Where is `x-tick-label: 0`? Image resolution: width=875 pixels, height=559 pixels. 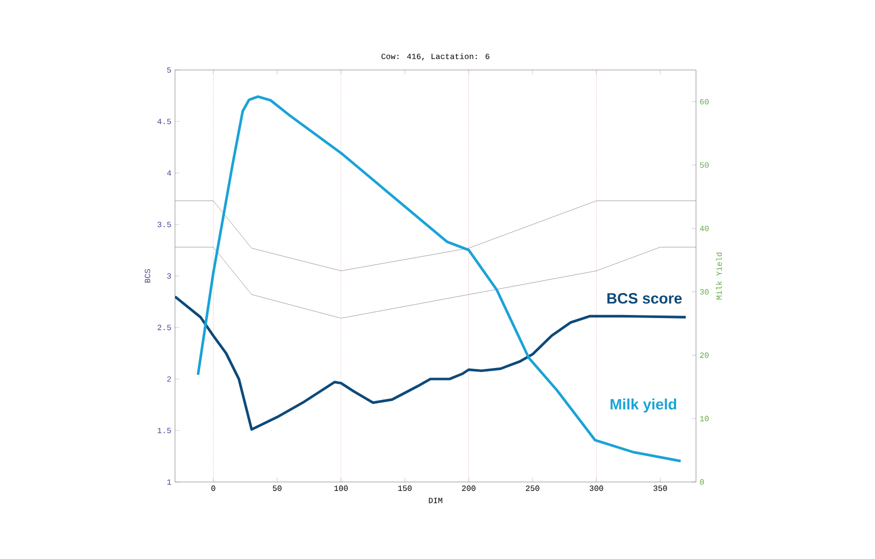 x-tick-label: 0 is located at coordinates (213, 488).